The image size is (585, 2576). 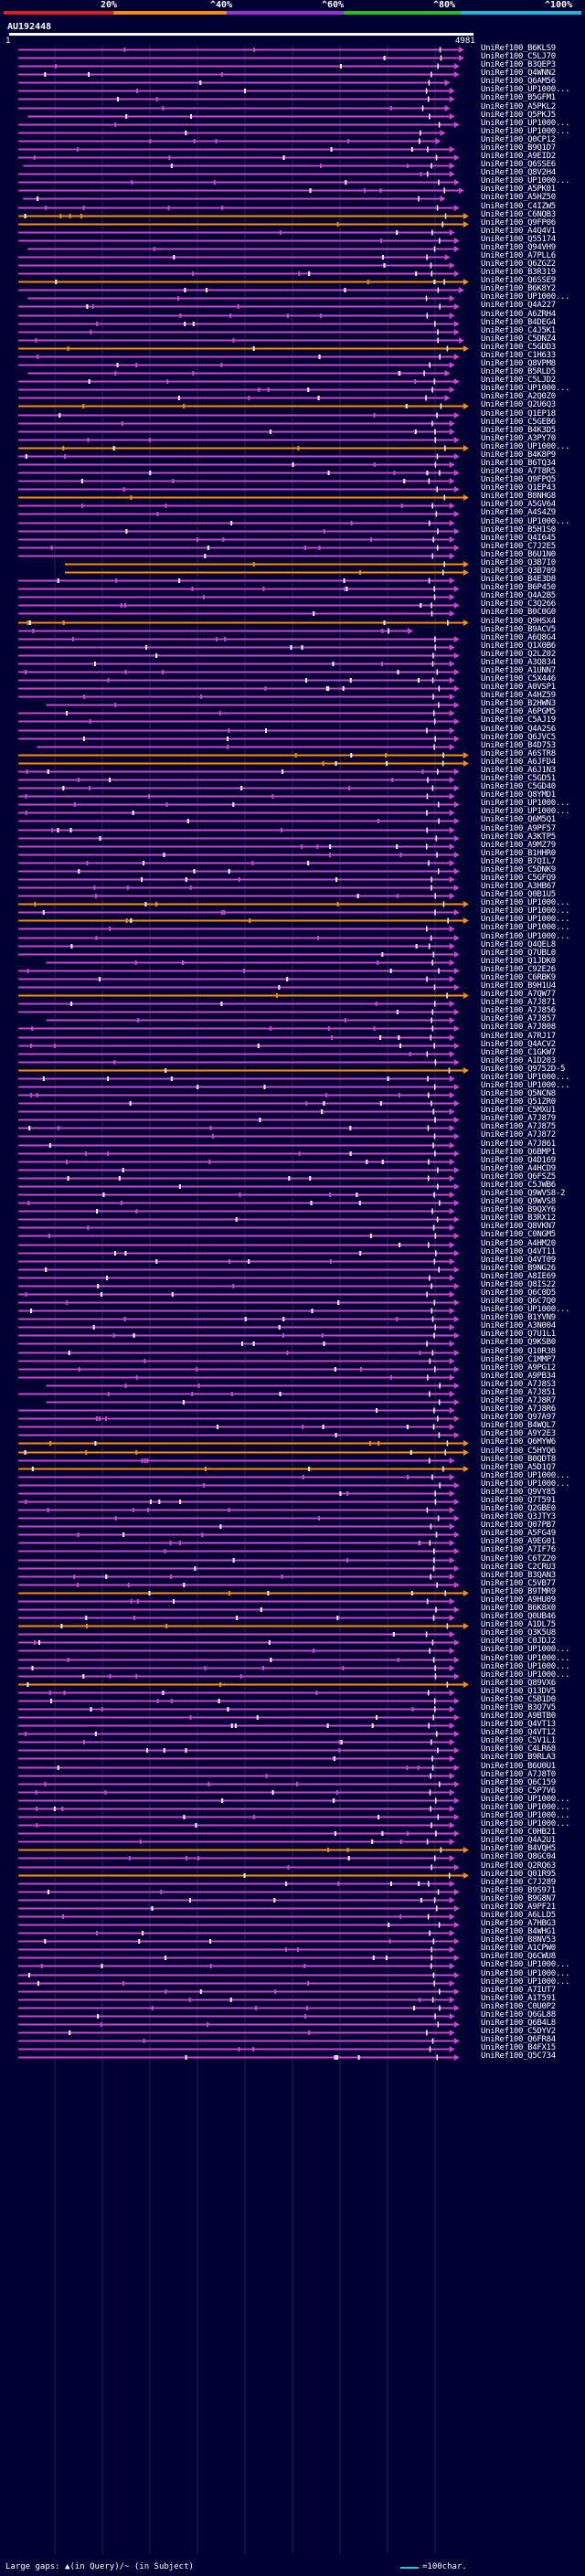 I want to click on hit-label: UniRef100_C5GFQ9, so click(x=518, y=878).